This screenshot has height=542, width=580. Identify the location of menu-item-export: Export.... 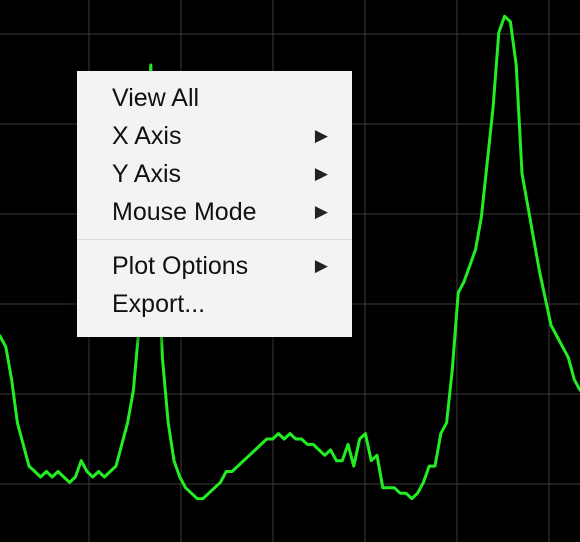
(214, 304).